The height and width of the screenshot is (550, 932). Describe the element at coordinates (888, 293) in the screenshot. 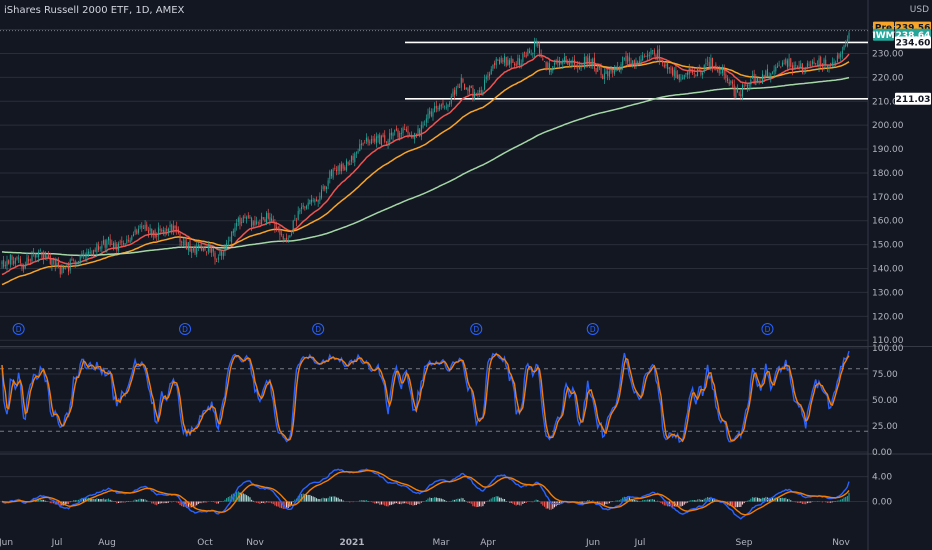

I see `price-tick-label: 130.00` at that location.